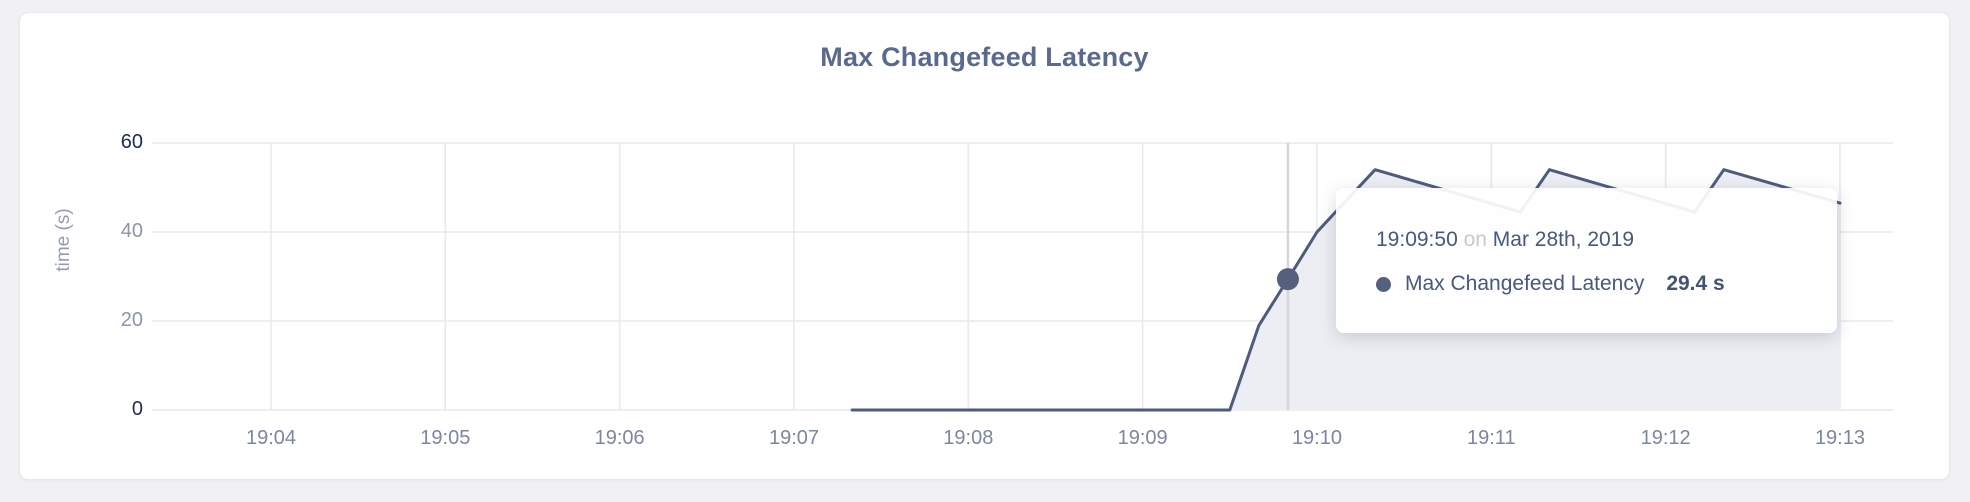  What do you see at coordinates (131, 231) in the screenshot?
I see `y-tick-label: 40` at bounding box center [131, 231].